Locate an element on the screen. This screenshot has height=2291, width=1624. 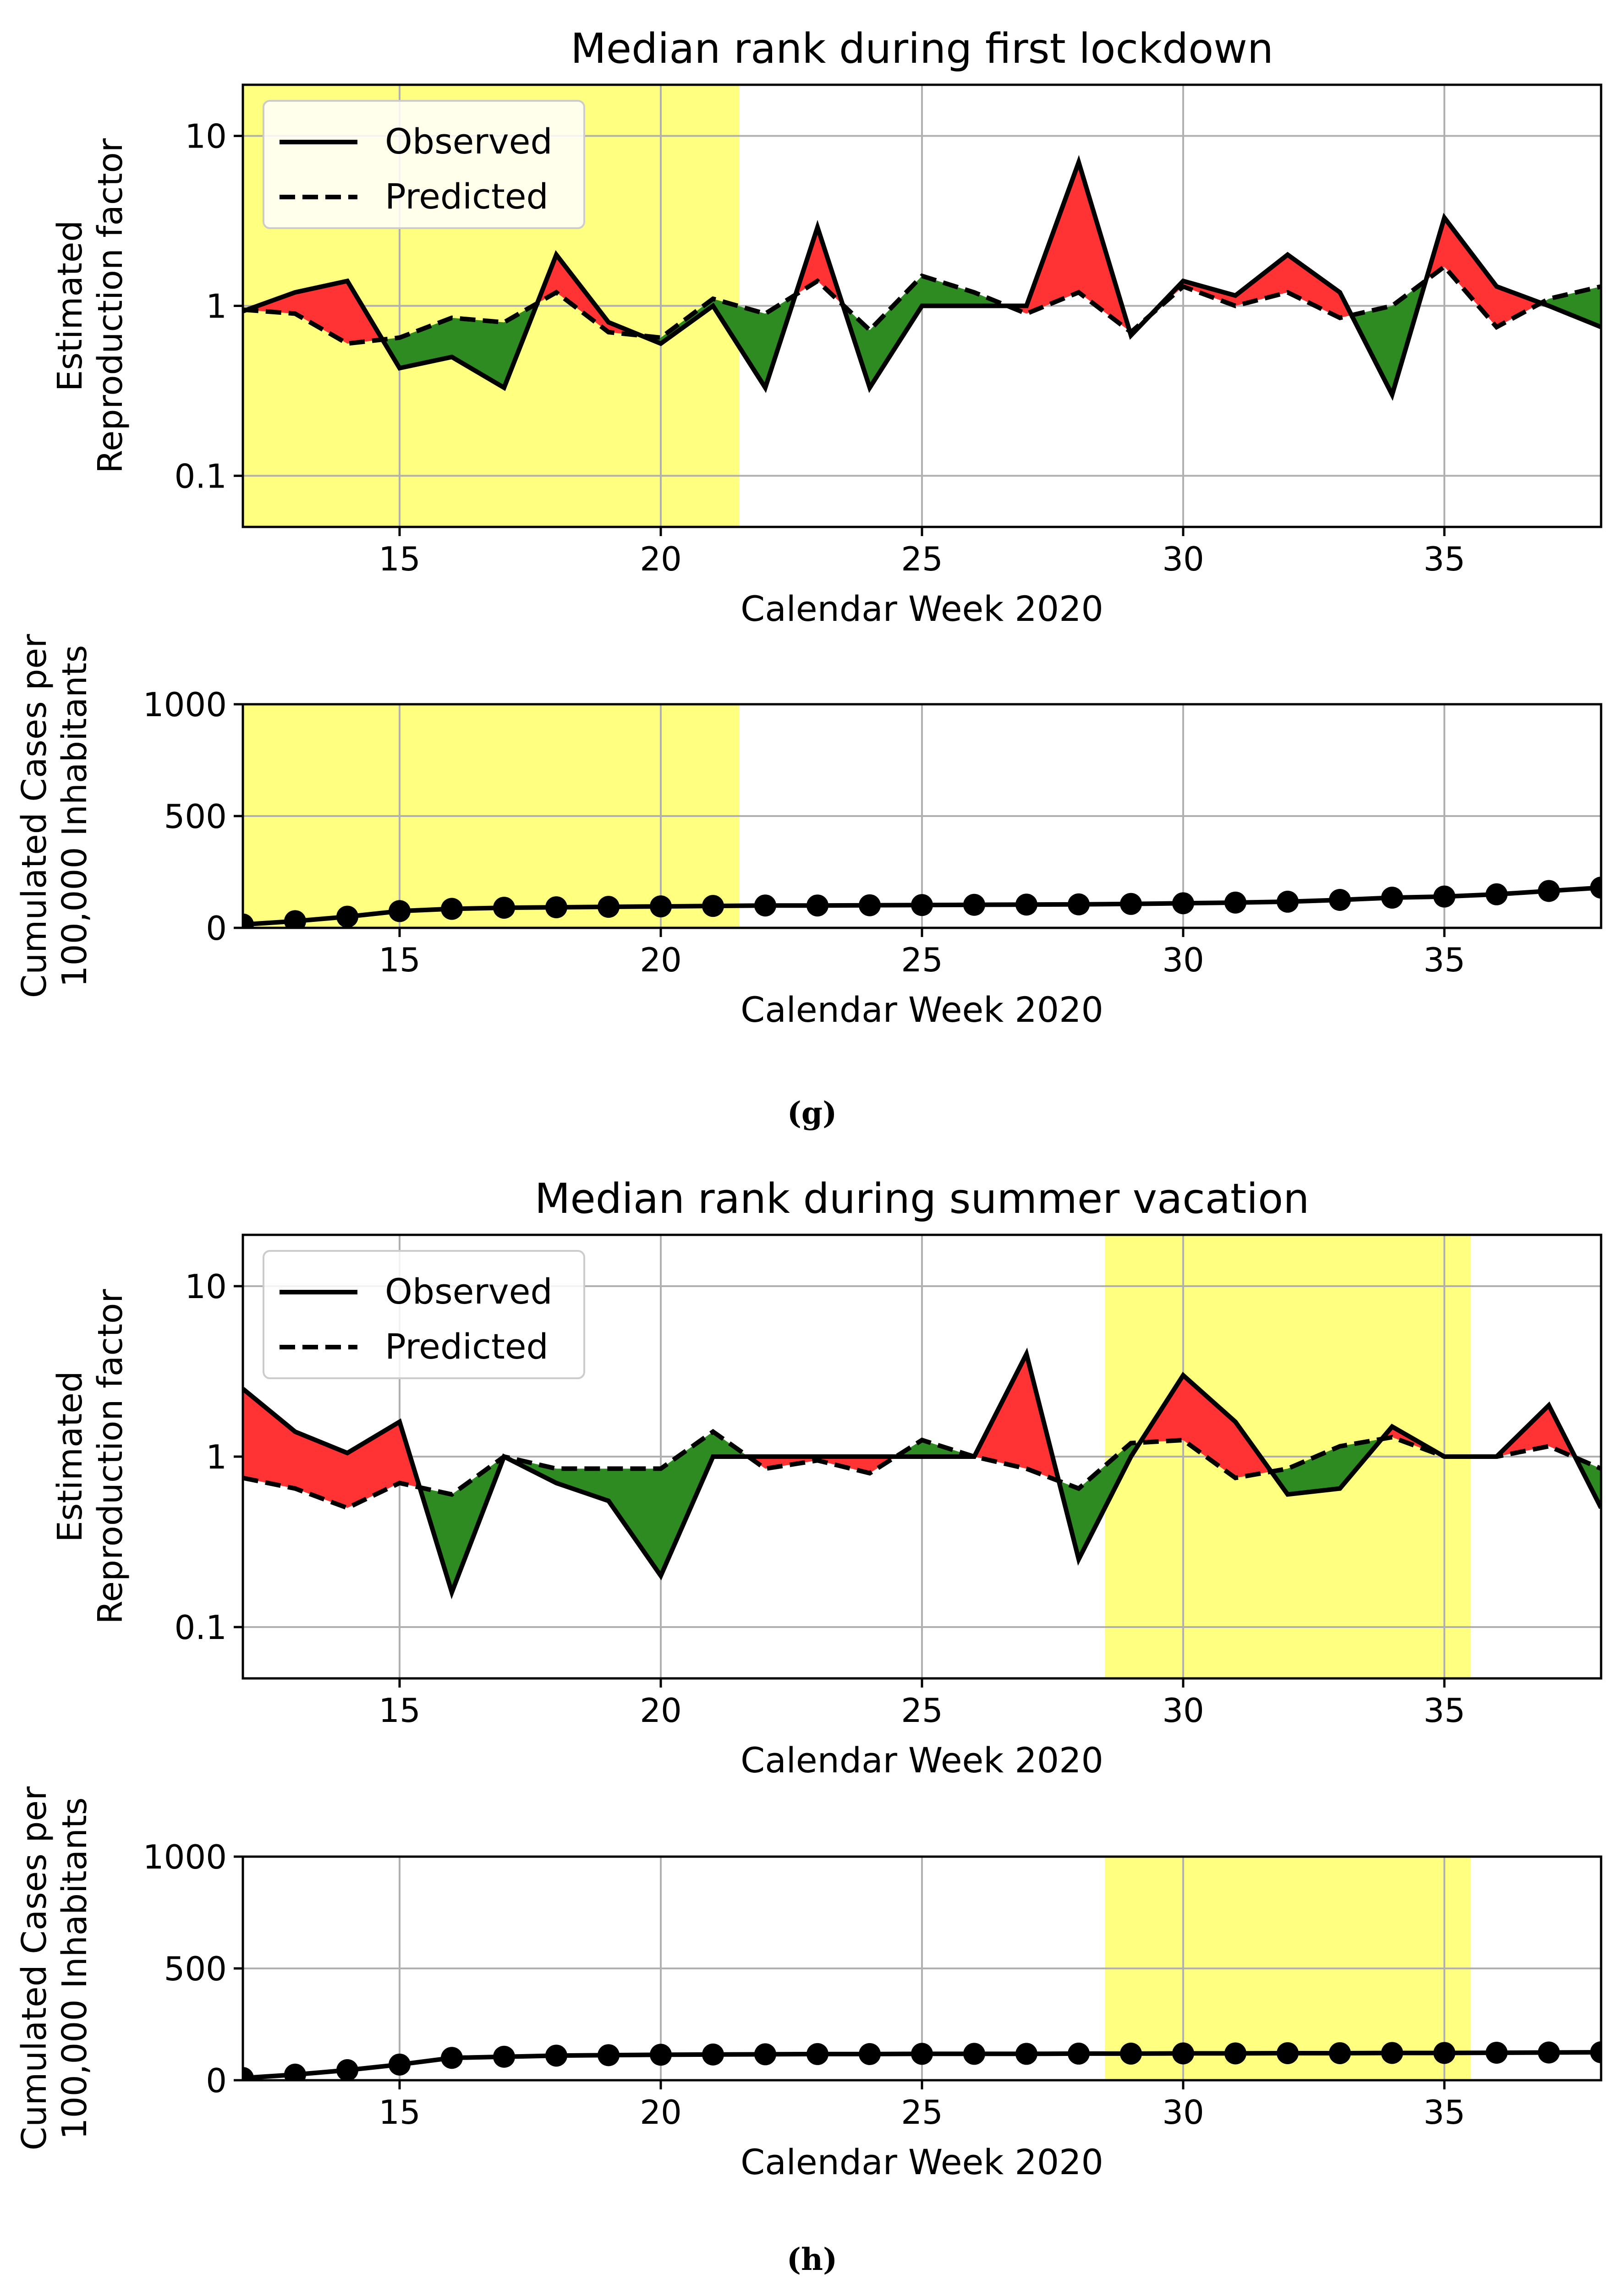
y-tick-label: 1000 is located at coordinates (185, 1857).